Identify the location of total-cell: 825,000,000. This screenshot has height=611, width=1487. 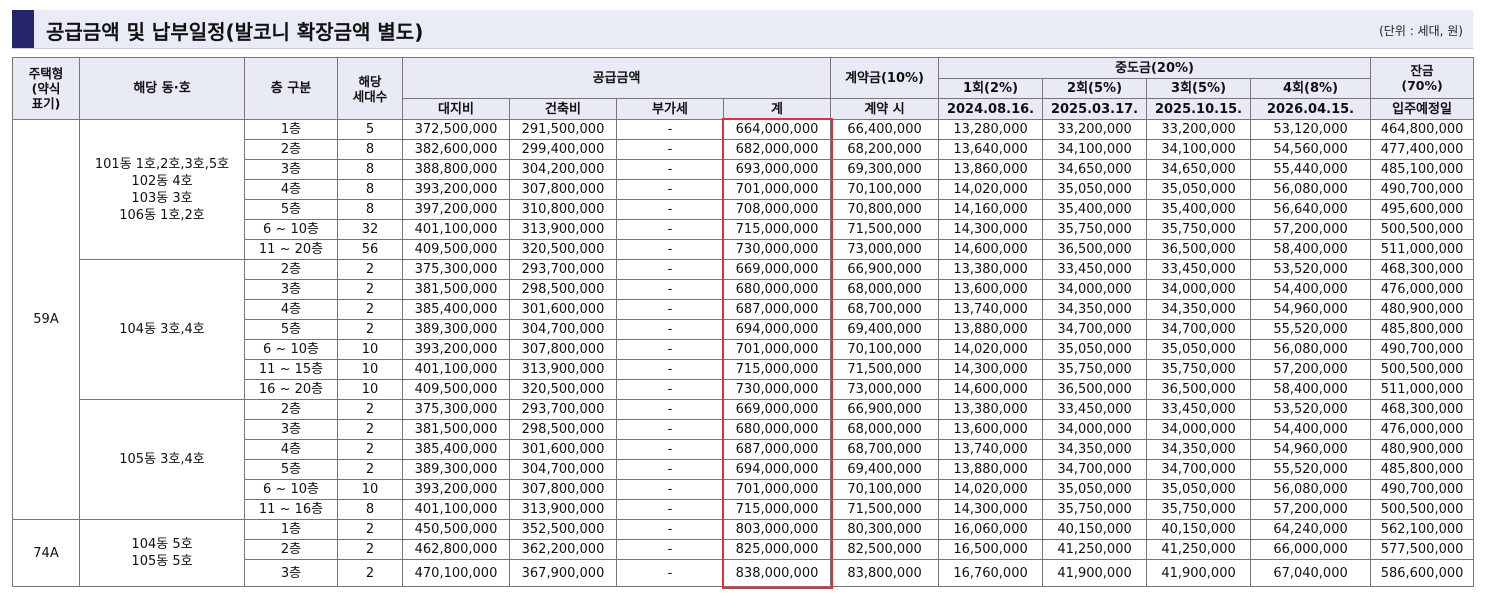
(777, 549).